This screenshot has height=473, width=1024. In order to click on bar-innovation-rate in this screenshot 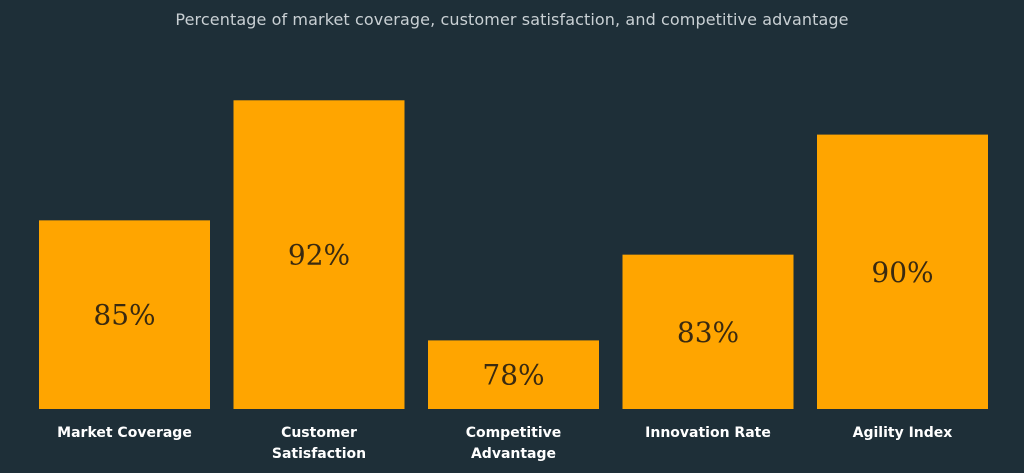, I will do `click(708, 331)`.